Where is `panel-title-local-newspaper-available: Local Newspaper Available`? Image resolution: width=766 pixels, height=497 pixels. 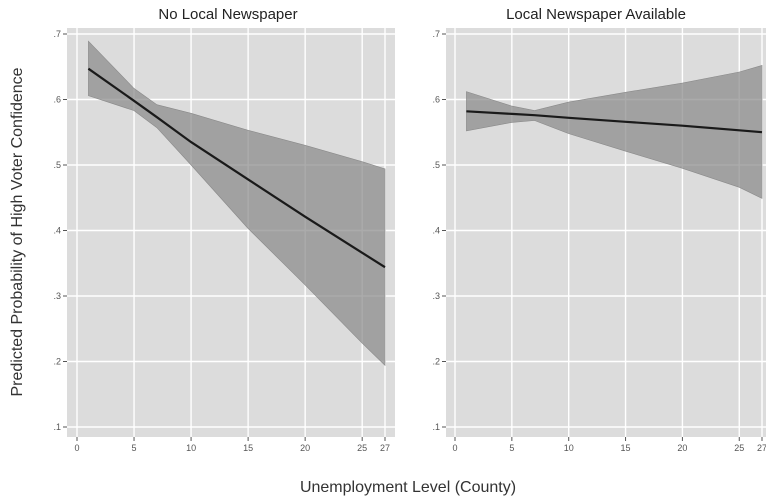 panel-title-local-newspaper-available: Local Newspaper Available is located at coordinates (596, 14).